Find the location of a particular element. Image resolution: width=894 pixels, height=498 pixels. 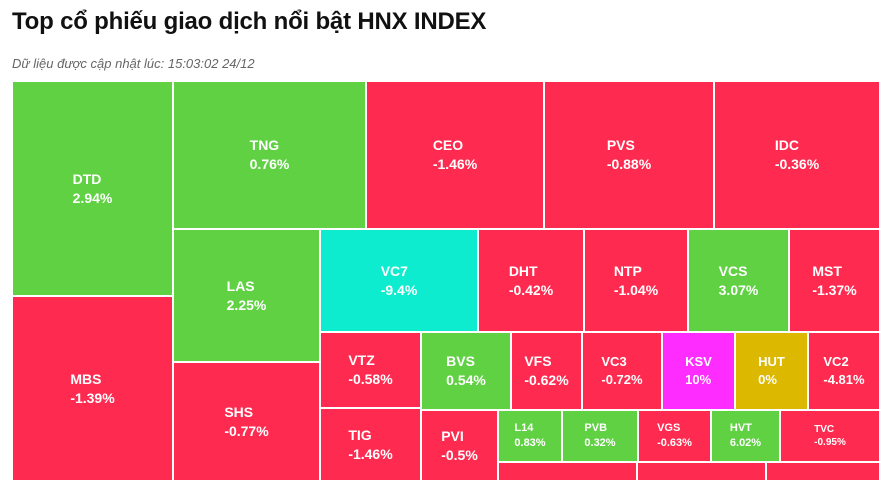

treemap-cell-l14: L14 0.83% is located at coordinates (530, 436).